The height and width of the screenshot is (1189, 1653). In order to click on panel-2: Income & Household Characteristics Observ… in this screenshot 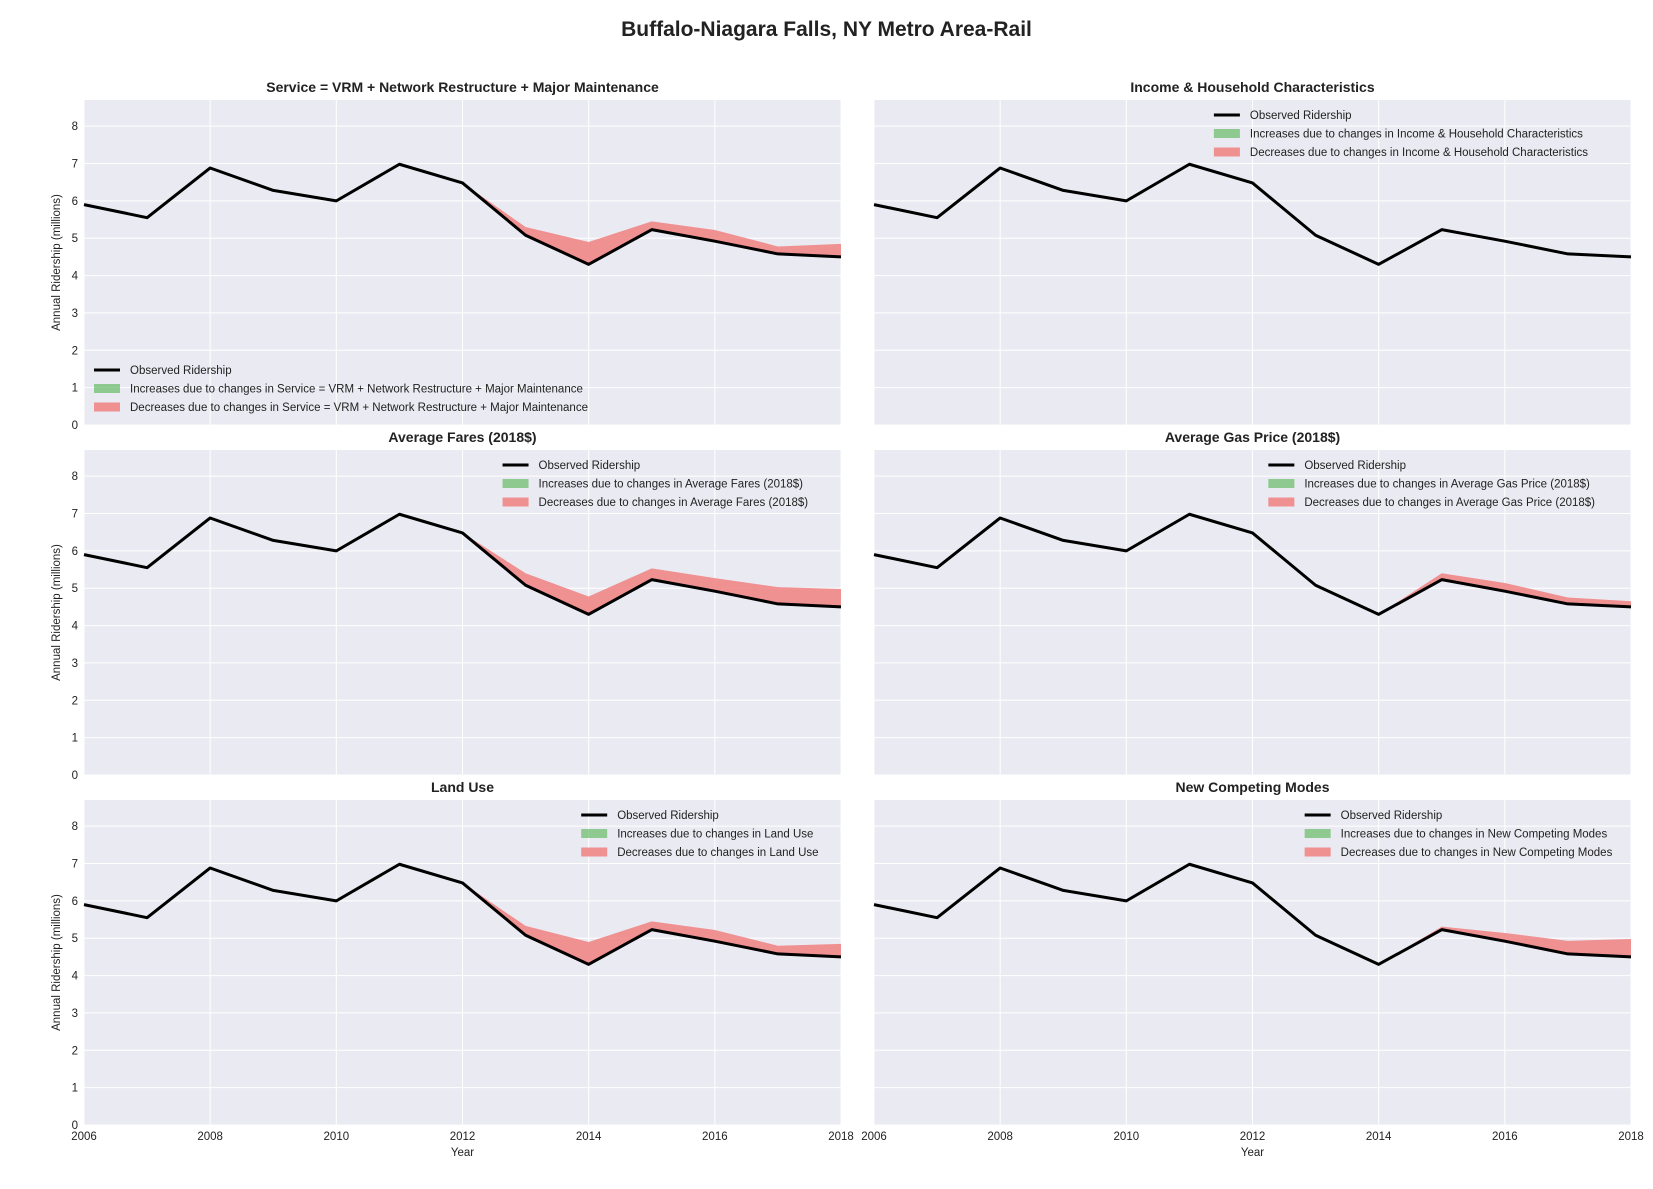, I will do `click(1252, 252)`.